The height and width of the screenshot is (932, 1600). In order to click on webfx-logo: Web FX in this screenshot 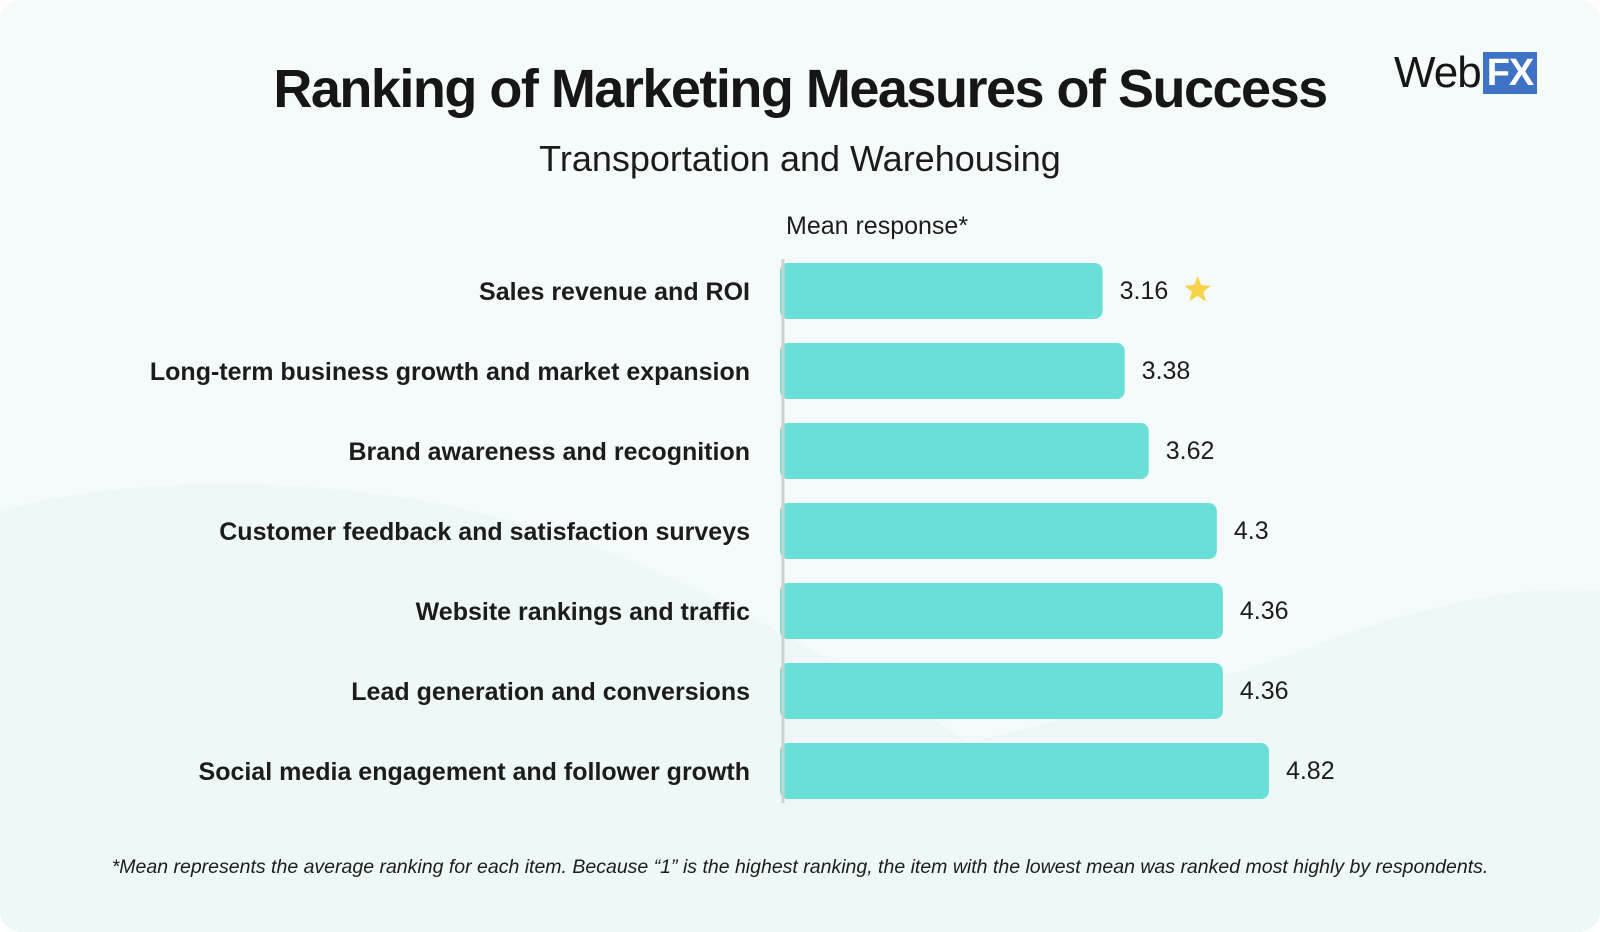, I will do `click(1466, 72)`.